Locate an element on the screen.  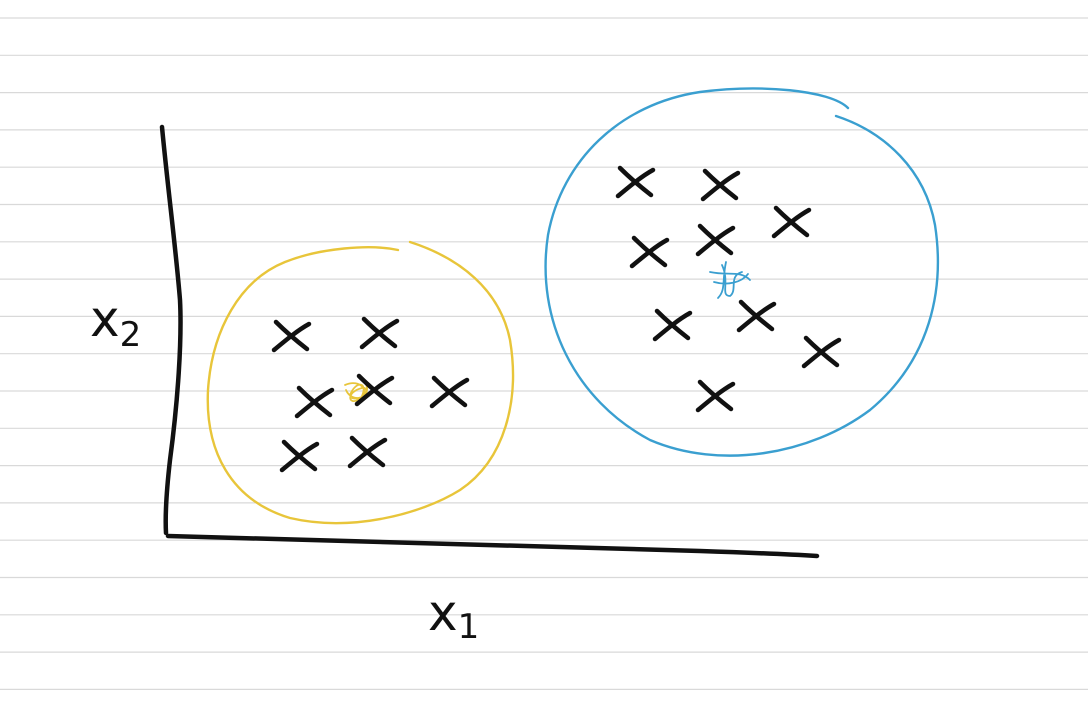
y-axis-label: x2 is located at coordinates (115, 322).